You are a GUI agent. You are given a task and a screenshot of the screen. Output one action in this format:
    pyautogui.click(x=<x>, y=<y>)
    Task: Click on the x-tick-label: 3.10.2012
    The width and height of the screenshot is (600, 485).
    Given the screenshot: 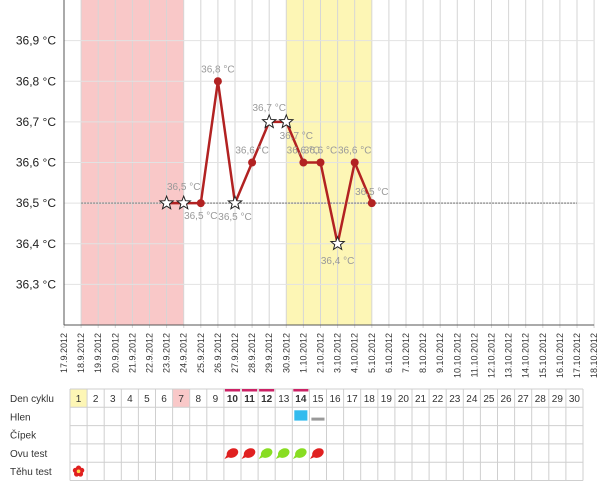 What is the action you would take?
    pyautogui.click(x=338, y=353)
    